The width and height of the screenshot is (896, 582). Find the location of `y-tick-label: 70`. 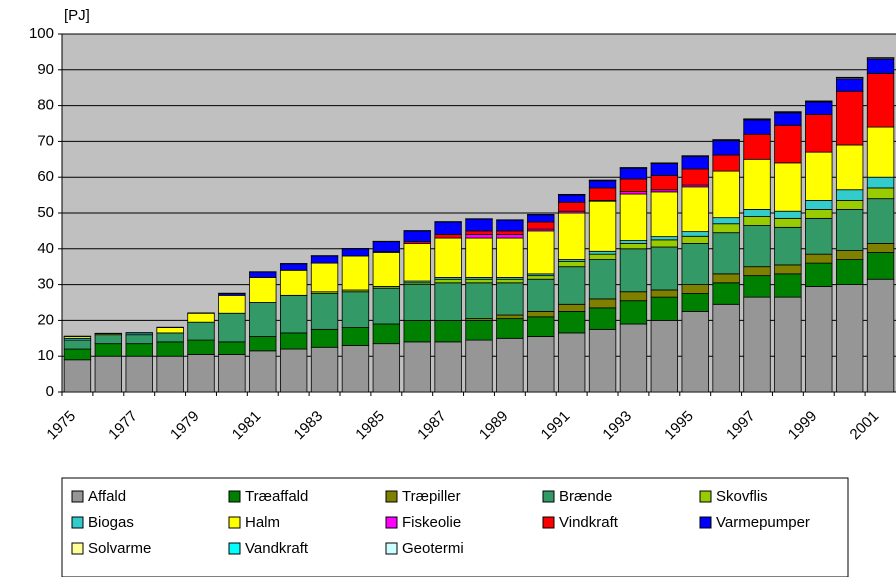

y-tick-label: 70 is located at coordinates (45, 140).